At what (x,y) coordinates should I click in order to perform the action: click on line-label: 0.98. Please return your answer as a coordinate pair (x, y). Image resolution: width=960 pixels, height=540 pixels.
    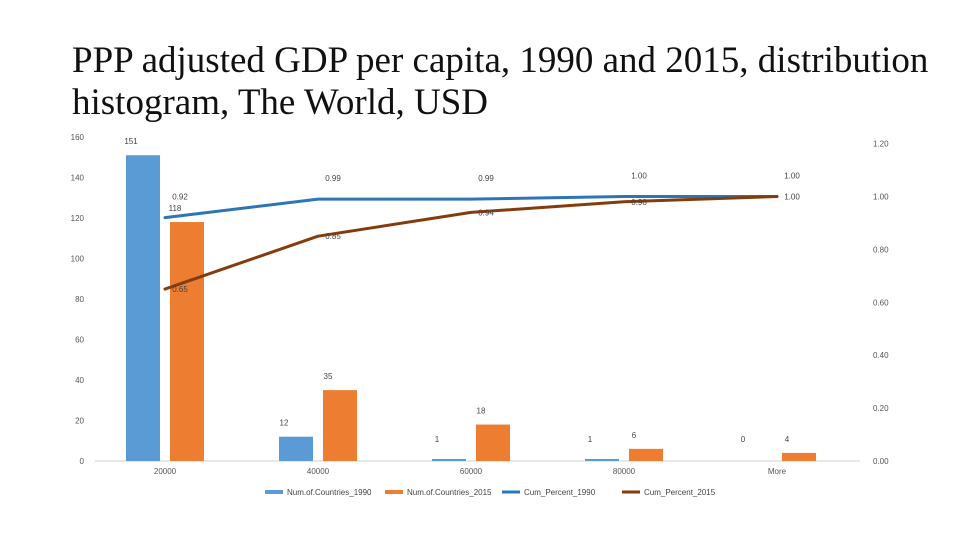
    Looking at the image, I should click on (639, 202).